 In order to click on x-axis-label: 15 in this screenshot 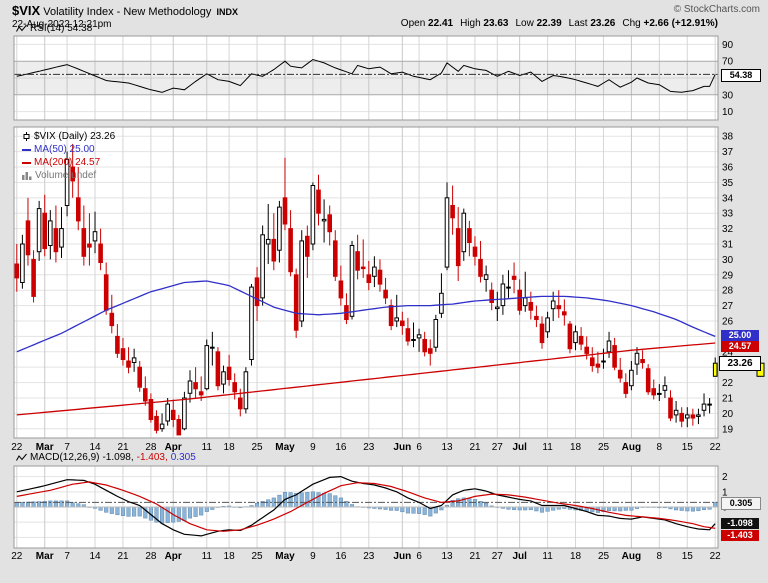, I will do `click(688, 447)`.